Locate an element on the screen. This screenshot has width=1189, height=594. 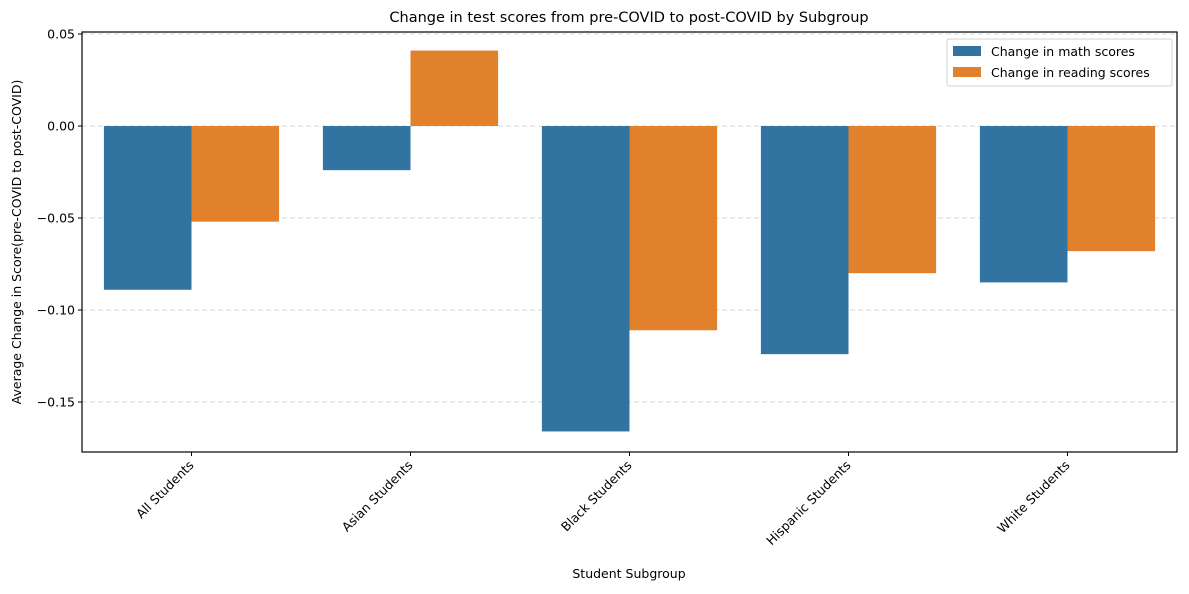
y-axis-ticks: 0.05 0.00 −0.05 −0.10 −0.15 is located at coordinates (59, 218).